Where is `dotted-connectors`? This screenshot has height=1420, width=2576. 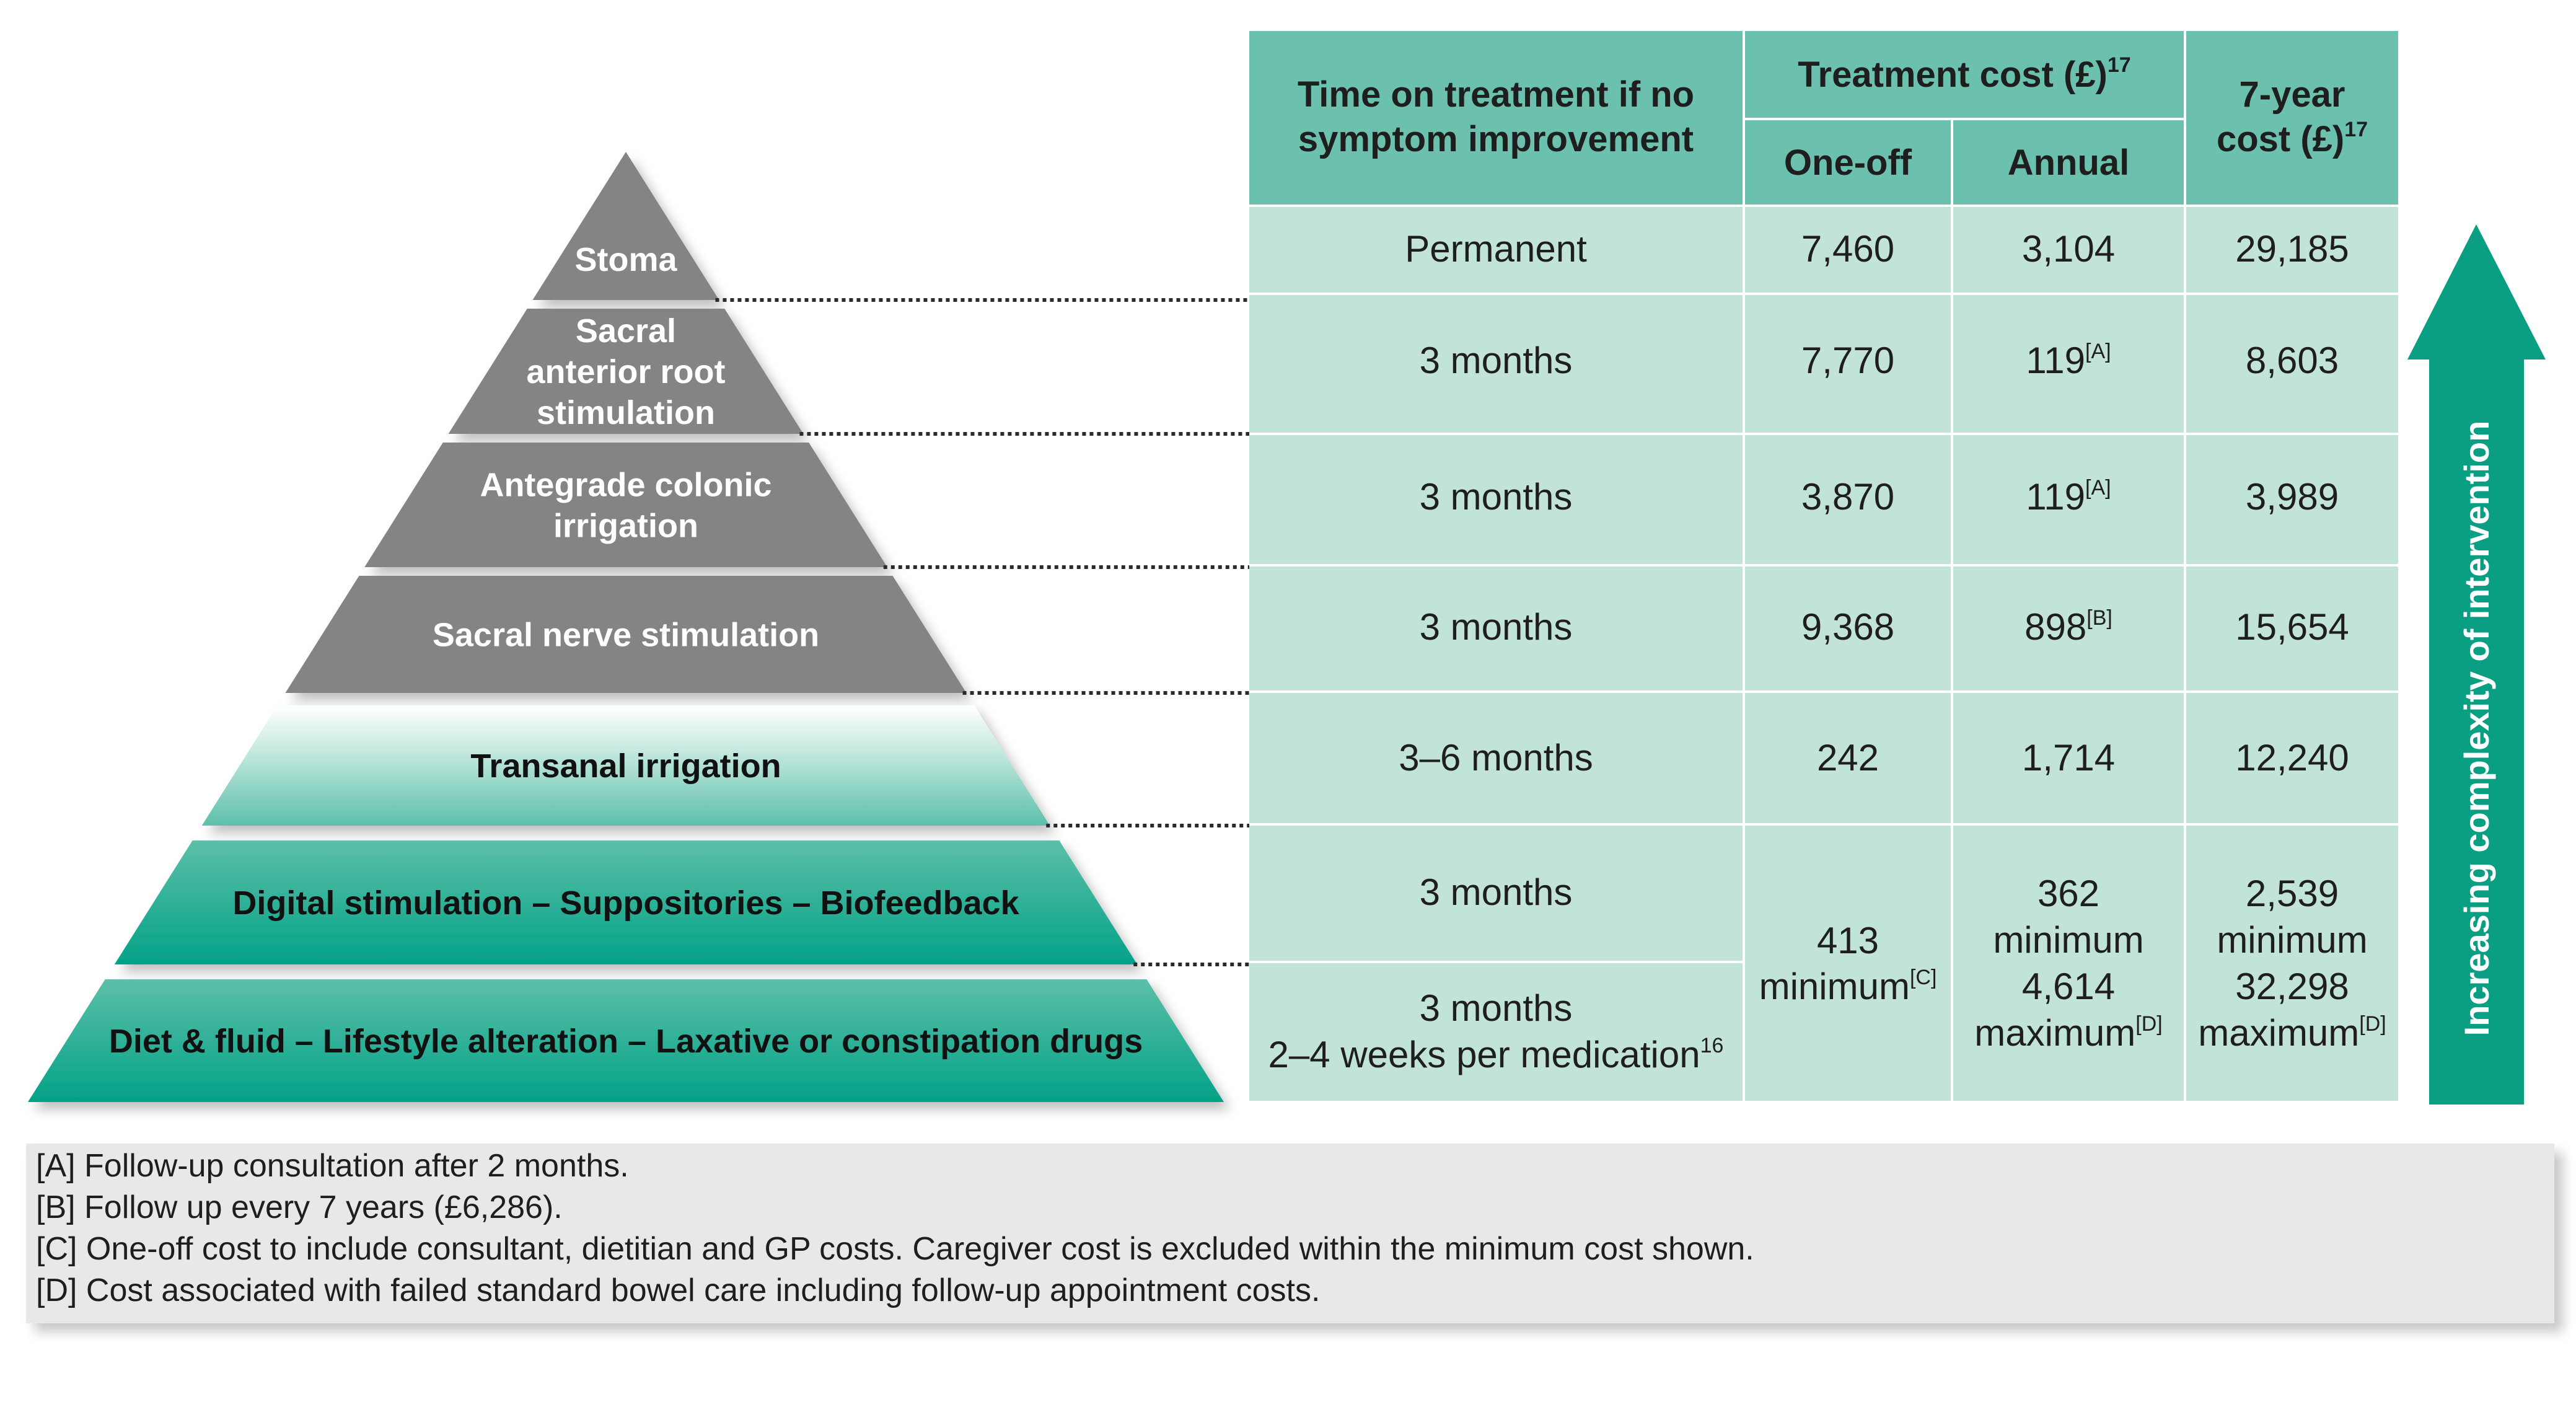 dotted-connectors is located at coordinates (982, 632).